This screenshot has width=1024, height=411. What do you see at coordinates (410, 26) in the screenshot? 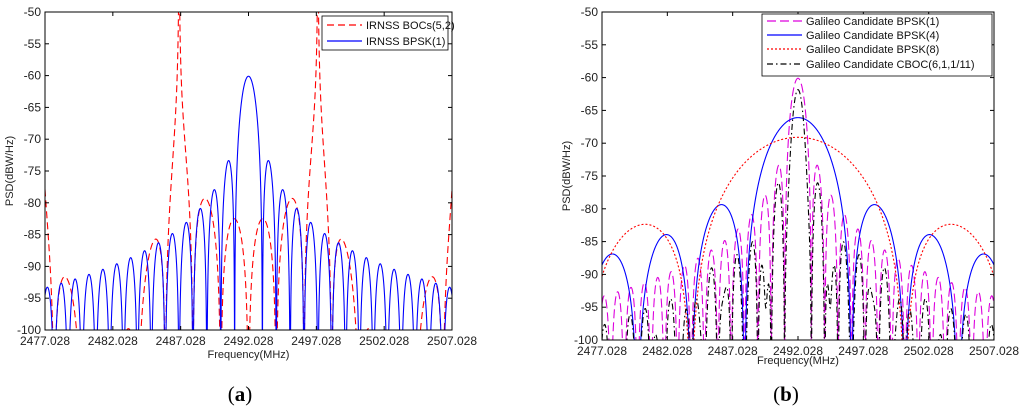
I see `legend-label-boc: IRNSS BOCs(5,2)` at bounding box center [410, 26].